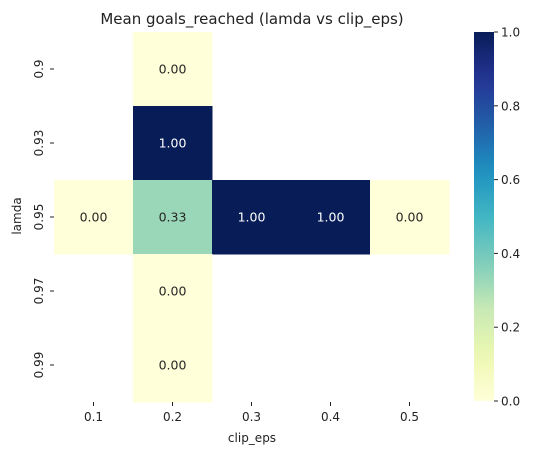 Image resolution: width=535 pixels, height=455 pixels. What do you see at coordinates (17, 215) in the screenshot?
I see `y-axis-label: lamda` at bounding box center [17, 215].